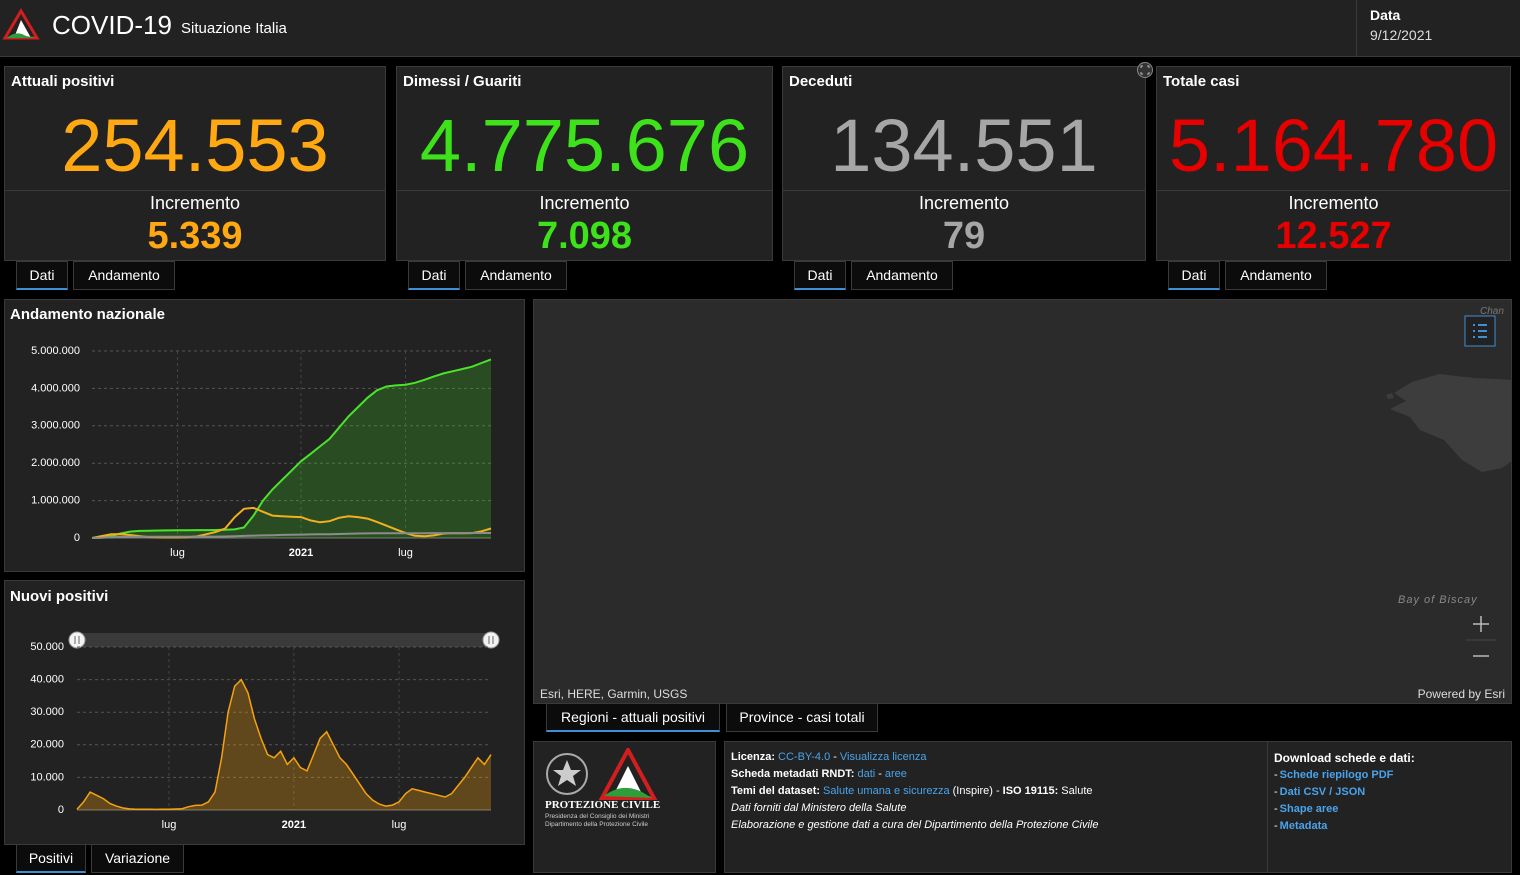 The height and width of the screenshot is (875, 1520). Describe the element at coordinates (234, 28) in the screenshot. I see `app-subtitle: Situazione Italia` at that location.